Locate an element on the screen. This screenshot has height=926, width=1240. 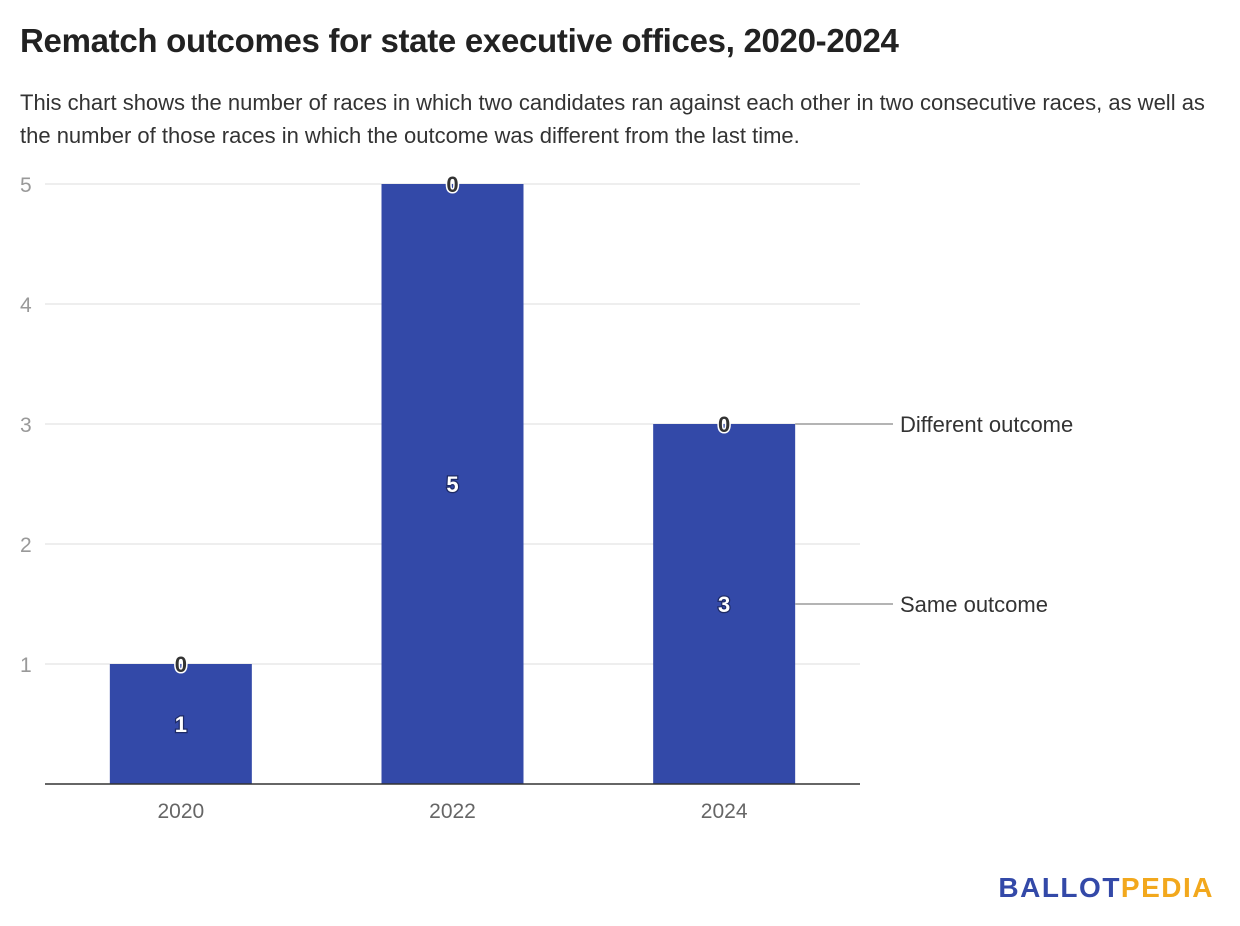
x-tick-label: 2024 is located at coordinates (724, 811).